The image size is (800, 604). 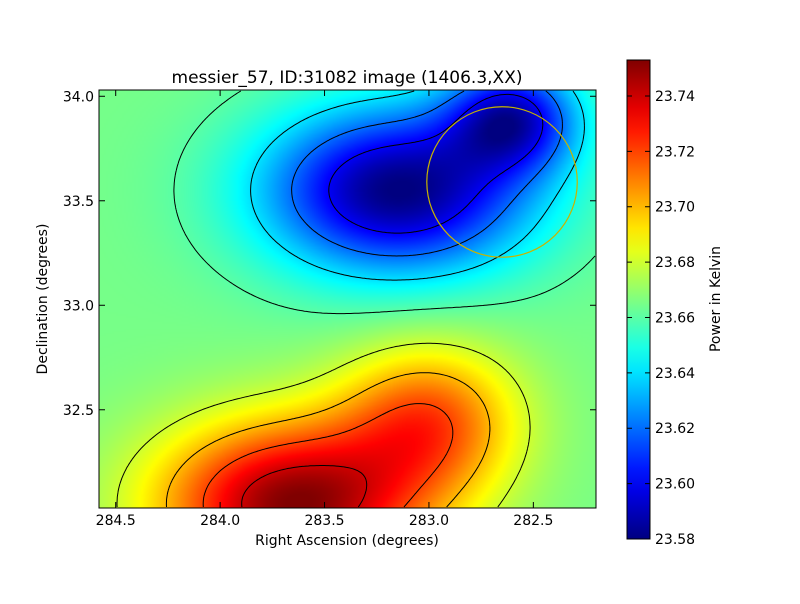 What do you see at coordinates (502, 182) in the screenshot?
I see `beam-circle` at bounding box center [502, 182].